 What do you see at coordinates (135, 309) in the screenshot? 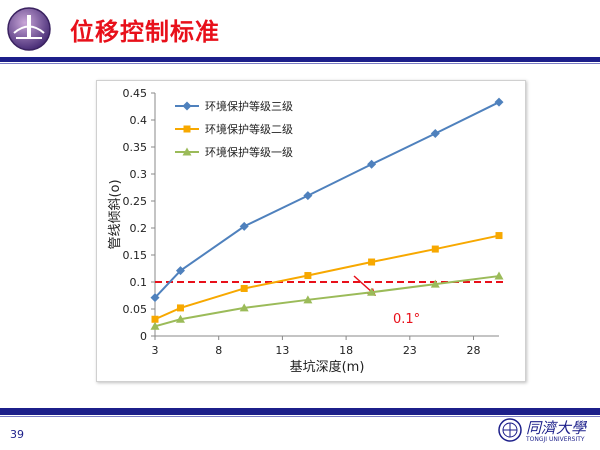
I see `y-tick-label: 0.05` at bounding box center [135, 309].